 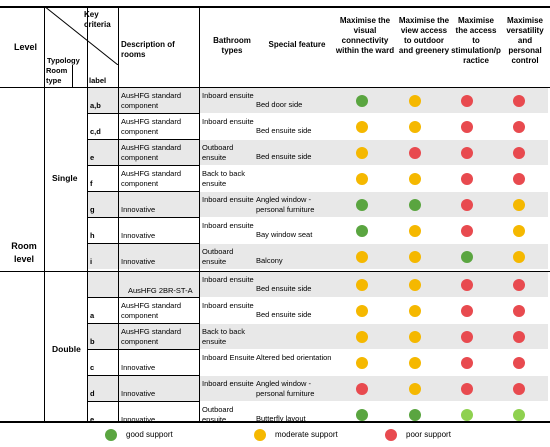 What do you see at coordinates (24, 252) in the screenshot?
I see `room-level-label: Room level` at bounding box center [24, 252].